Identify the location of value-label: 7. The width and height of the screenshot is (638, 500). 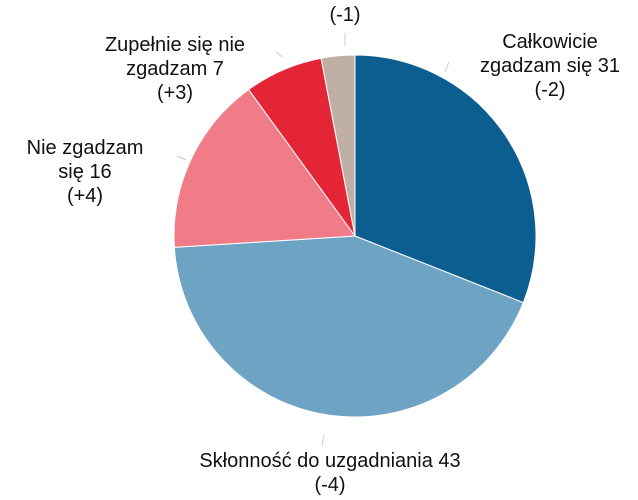
(218, 69).